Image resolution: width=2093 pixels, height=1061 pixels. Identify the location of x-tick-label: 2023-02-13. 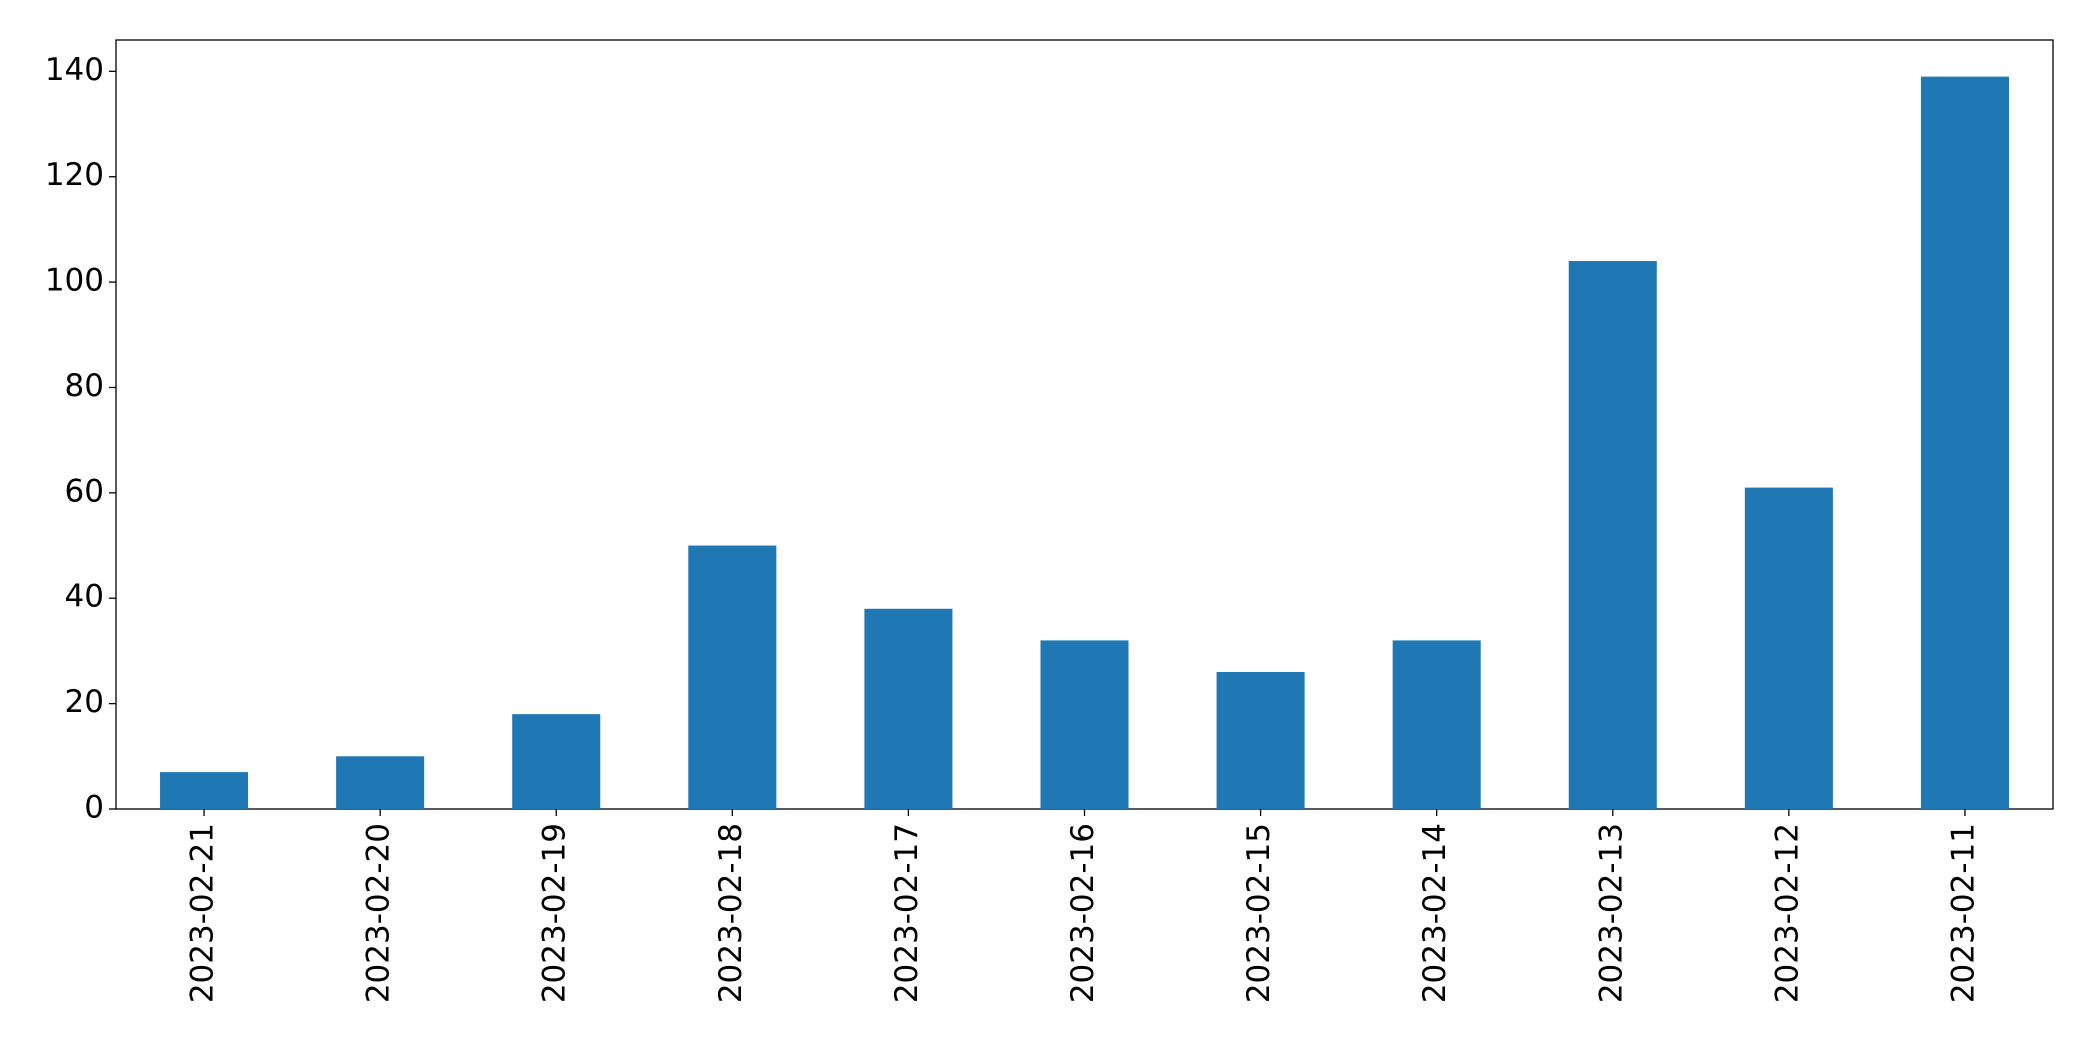
(1611, 913).